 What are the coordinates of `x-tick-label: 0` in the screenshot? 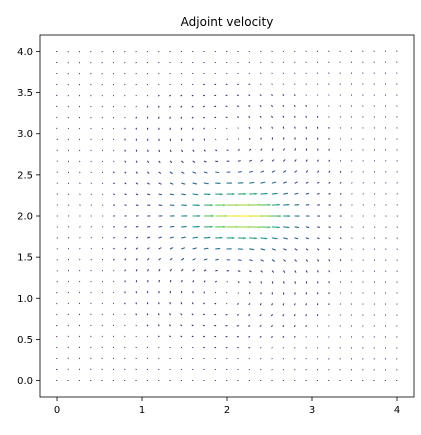 It's located at (57, 410).